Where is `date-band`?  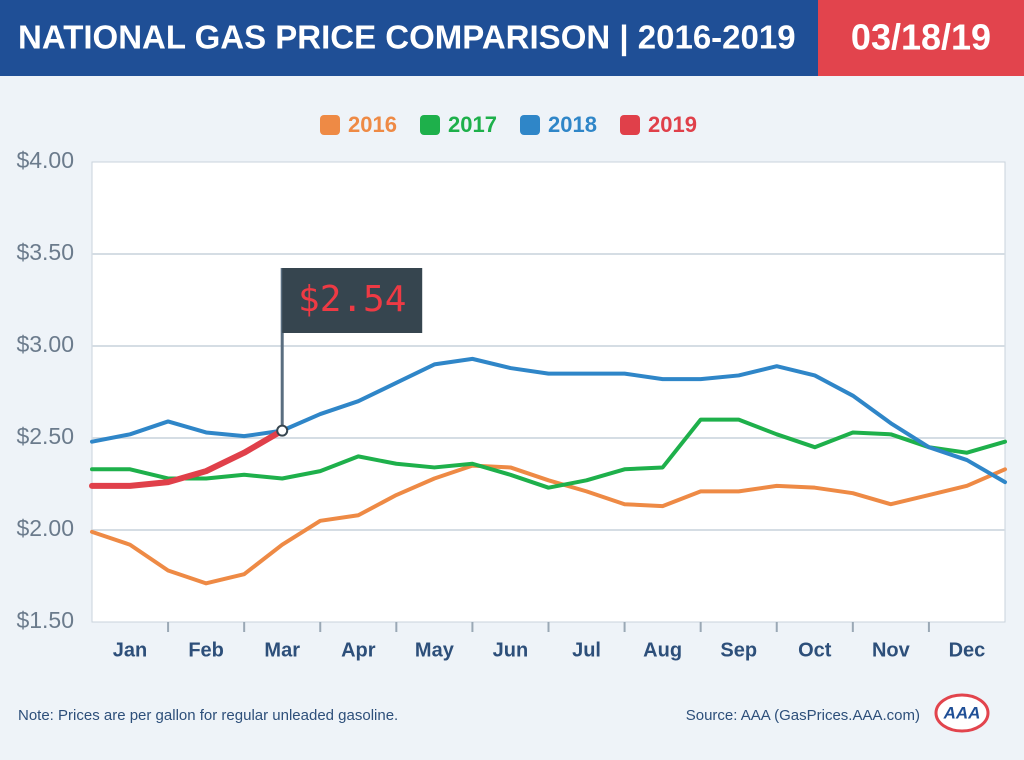 date-band is located at coordinates (921, 38).